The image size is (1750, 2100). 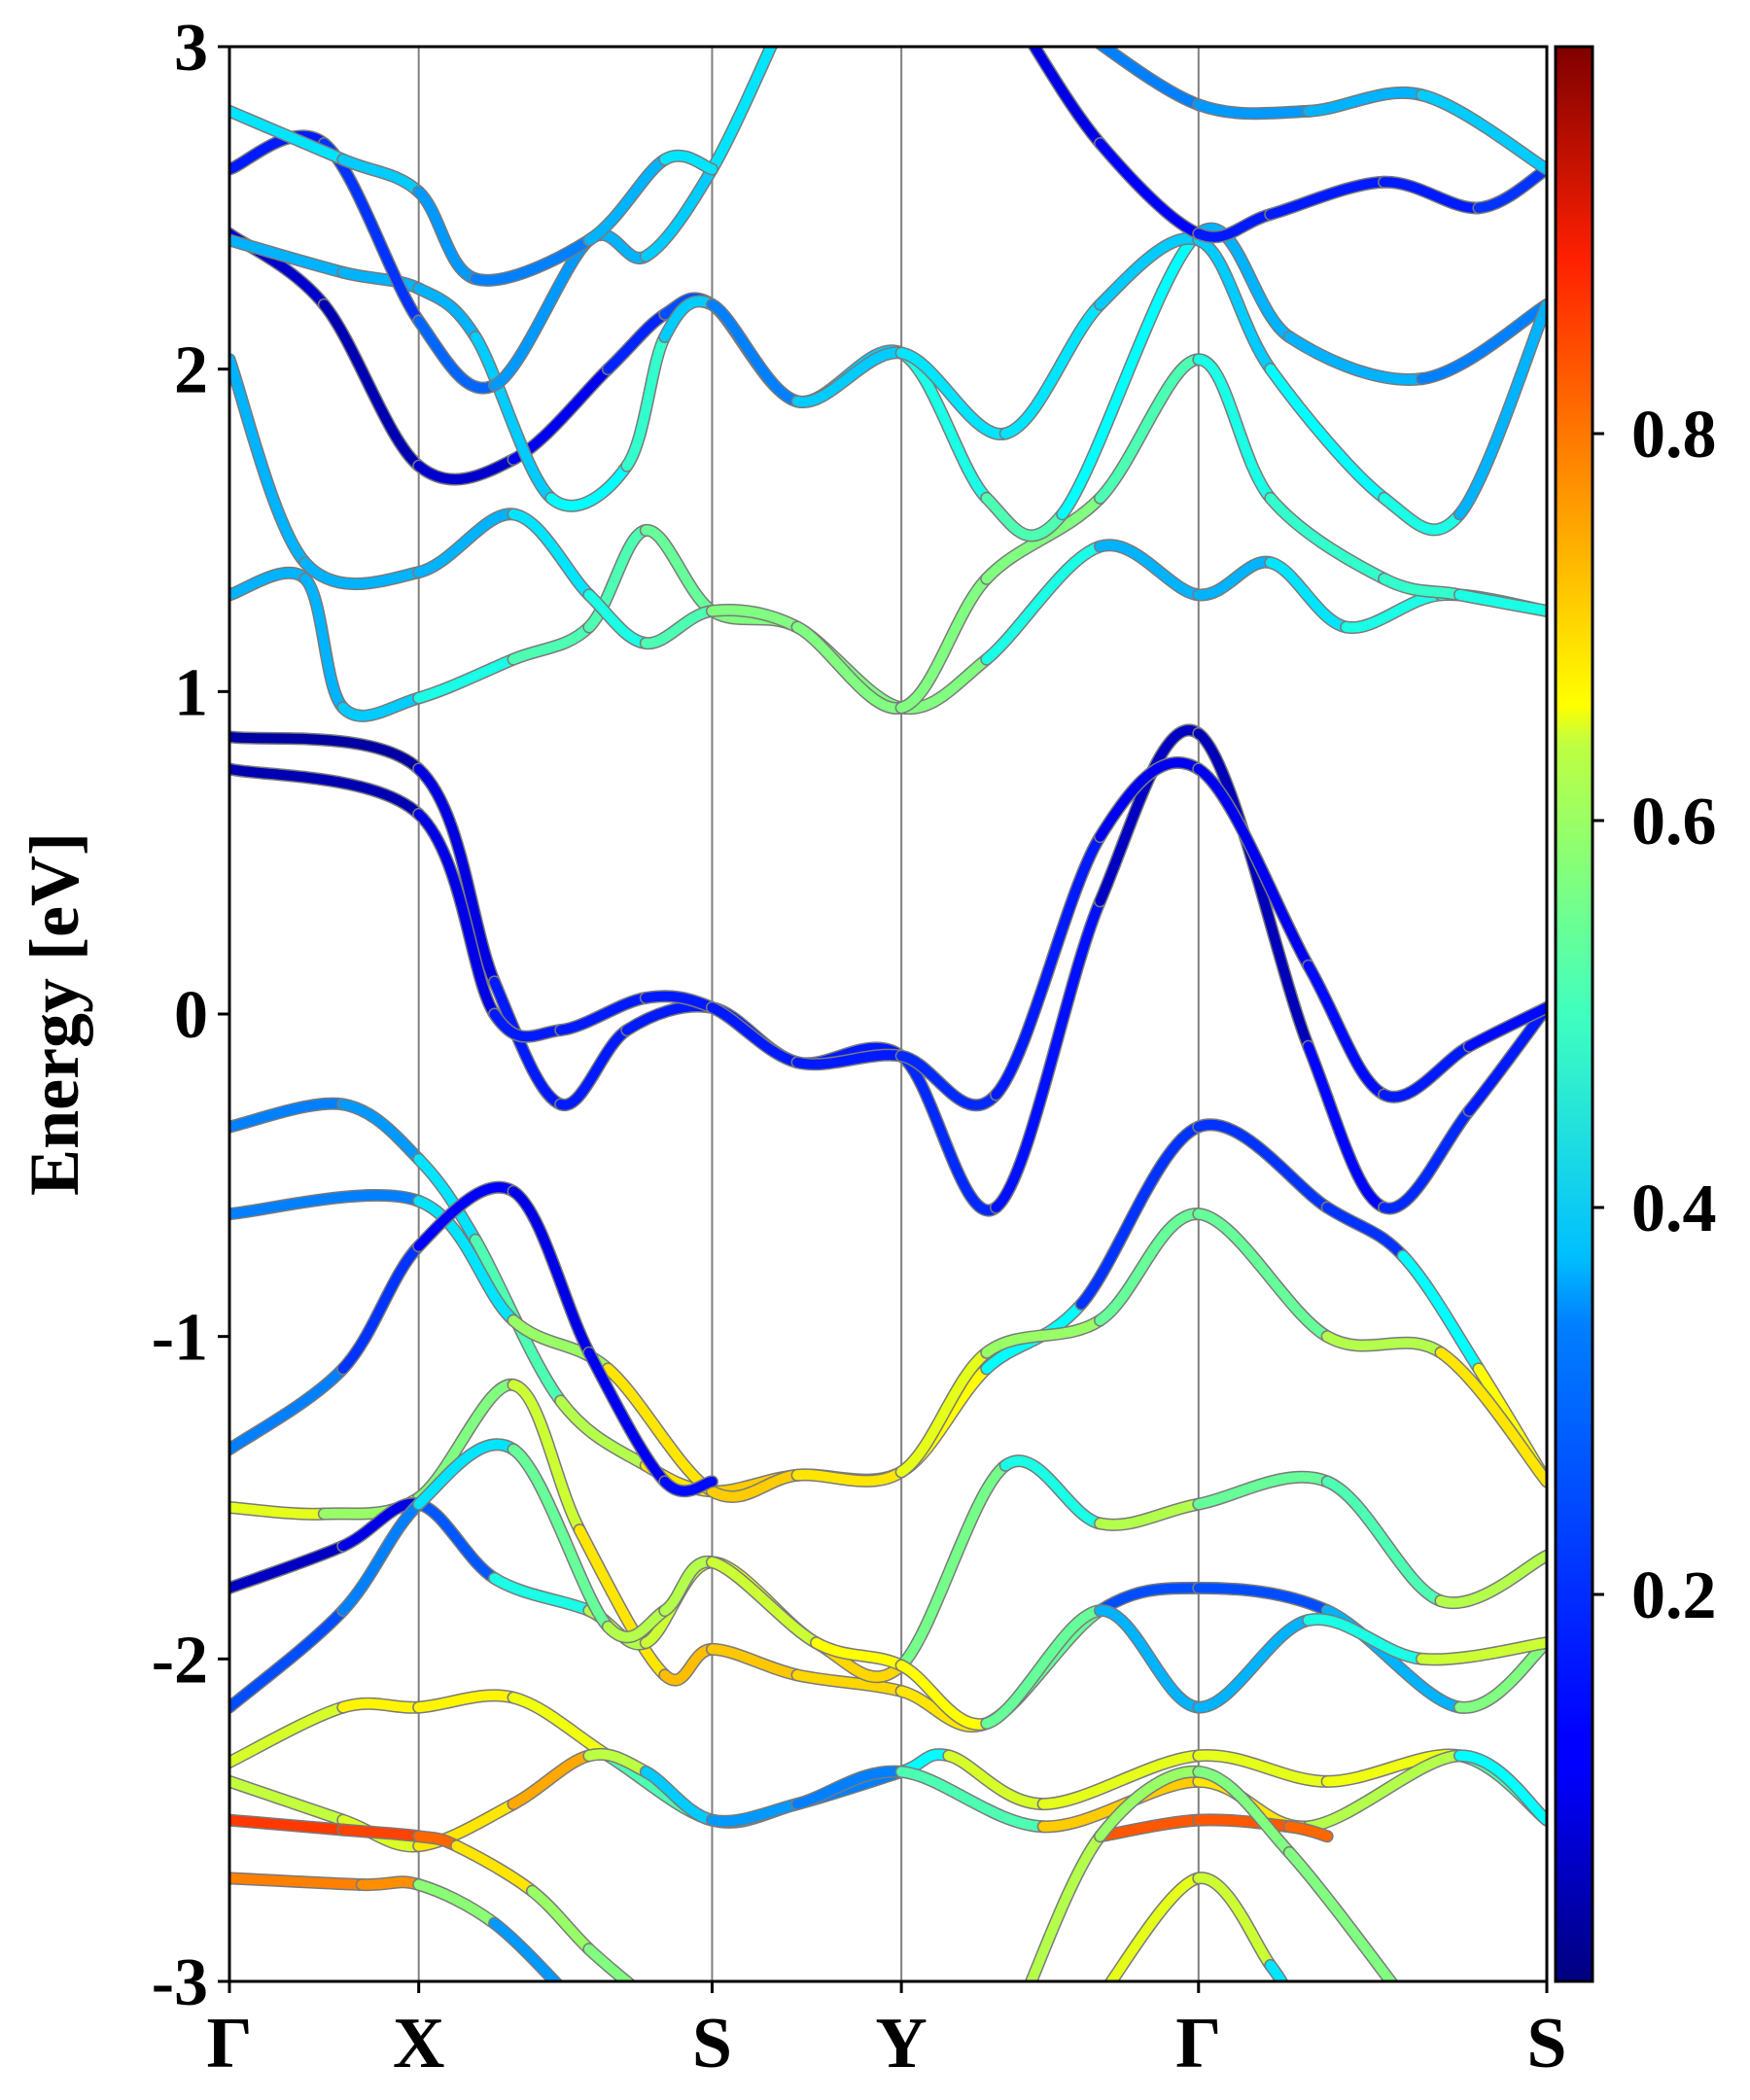 What do you see at coordinates (180, 1982) in the screenshot?
I see `y-tick-label: -3` at bounding box center [180, 1982].